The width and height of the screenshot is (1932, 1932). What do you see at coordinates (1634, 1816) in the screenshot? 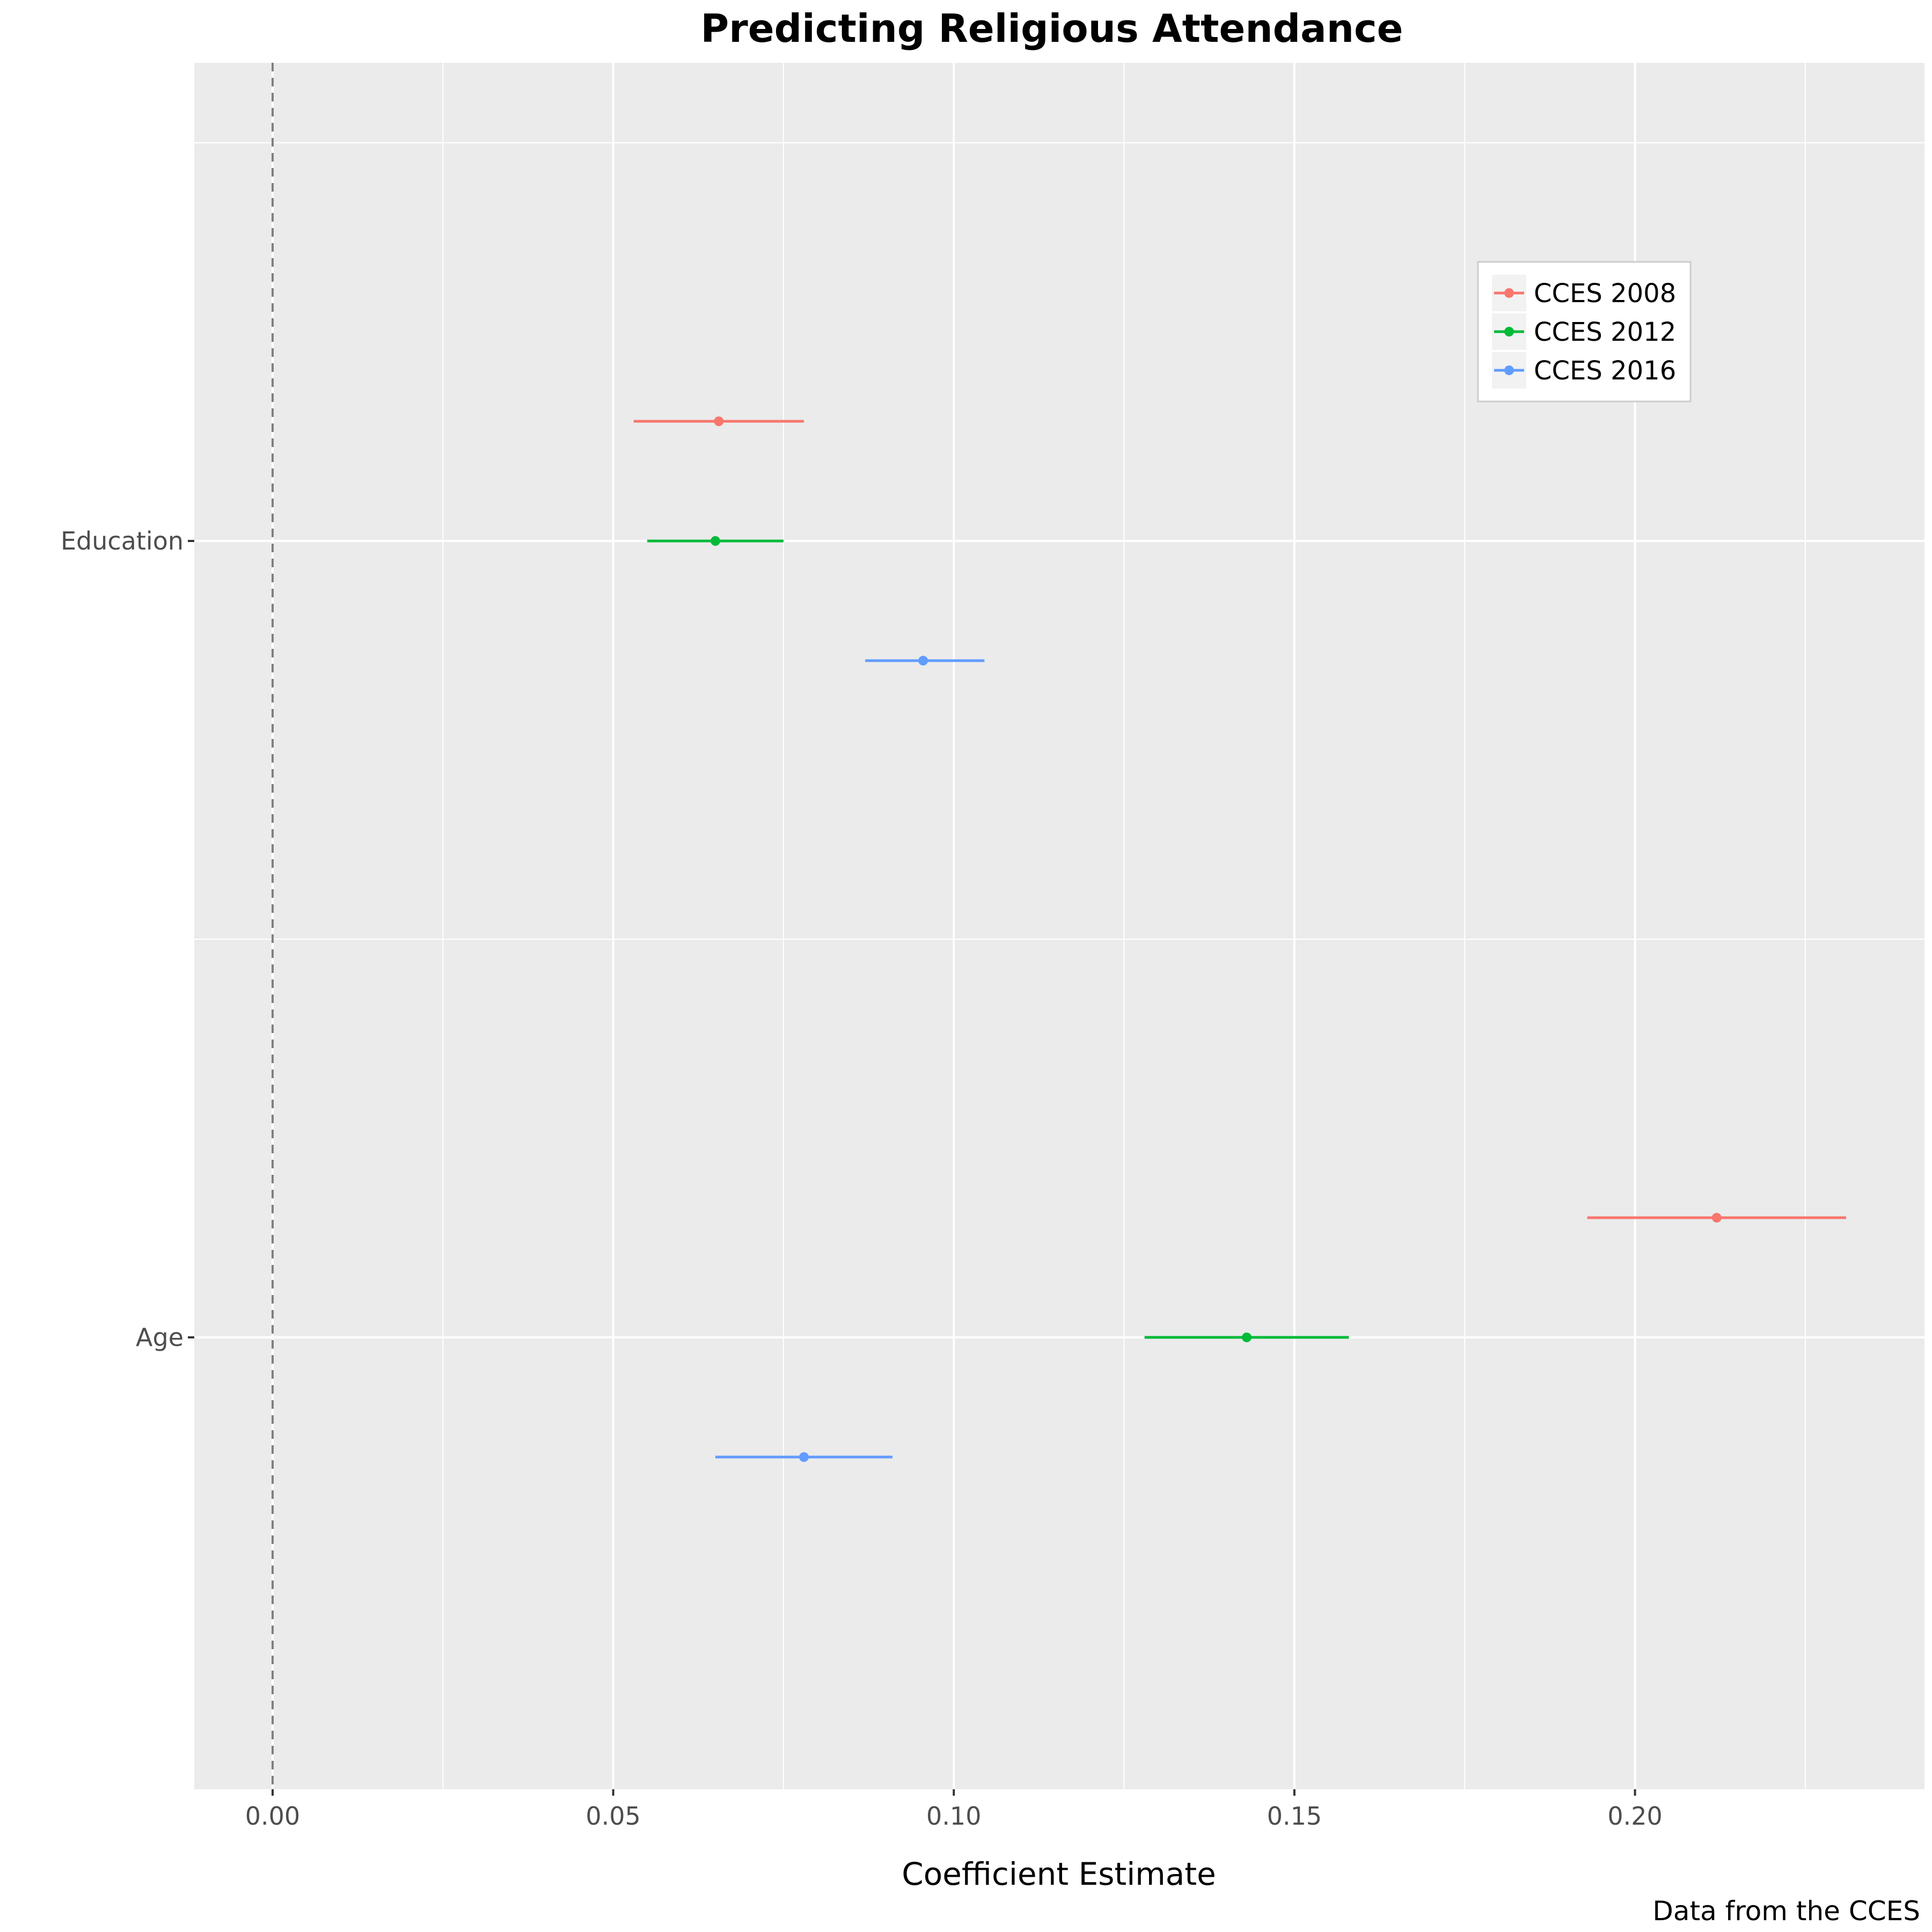
I see `x-tick-label: 0.20` at bounding box center [1634, 1816].